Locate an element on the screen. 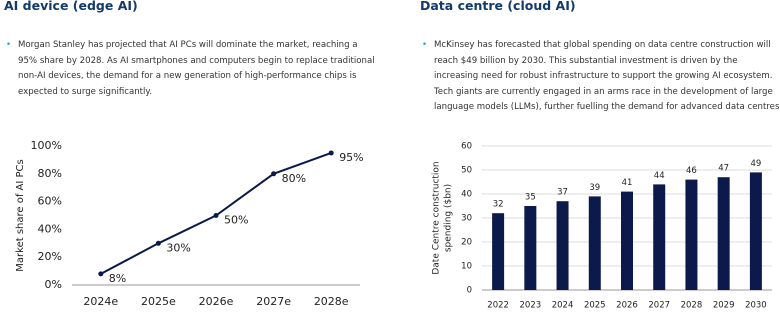 This screenshot has height=314, width=780. x-tick-label: 2024 is located at coordinates (563, 306).